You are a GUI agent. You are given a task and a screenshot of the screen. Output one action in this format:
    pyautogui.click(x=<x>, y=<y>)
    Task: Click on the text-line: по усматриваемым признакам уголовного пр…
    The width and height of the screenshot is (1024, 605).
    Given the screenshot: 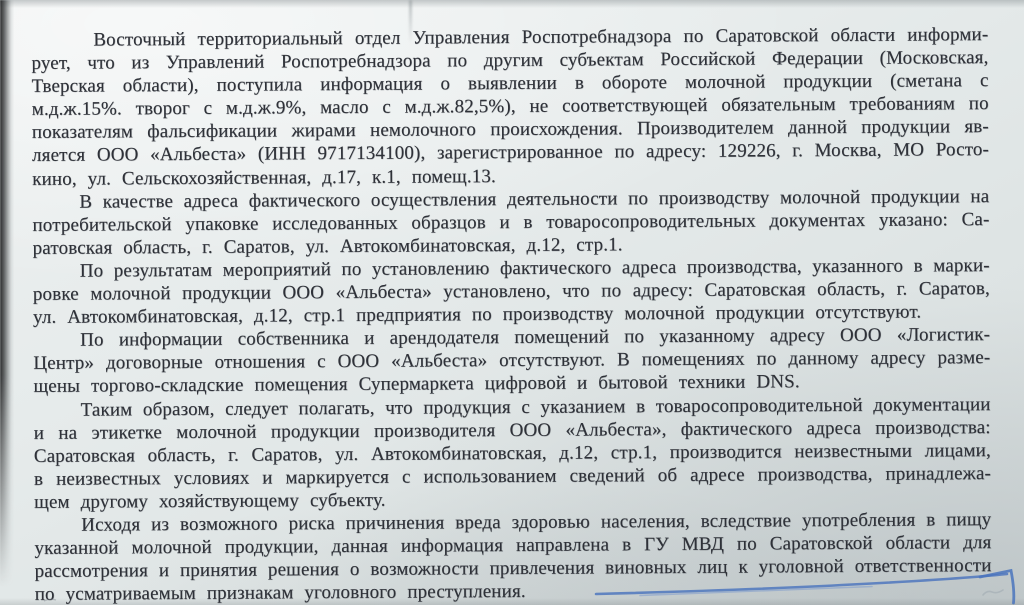 What is the action you would take?
    pyautogui.click(x=280, y=593)
    